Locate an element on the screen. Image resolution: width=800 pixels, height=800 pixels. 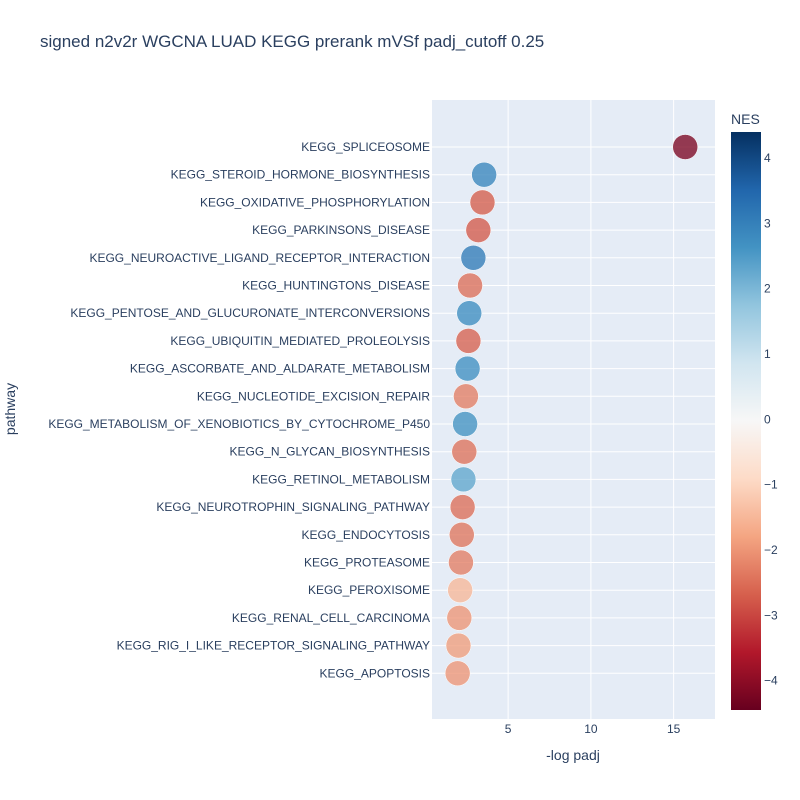
colorbar-title: NES is located at coordinates (745, 119).